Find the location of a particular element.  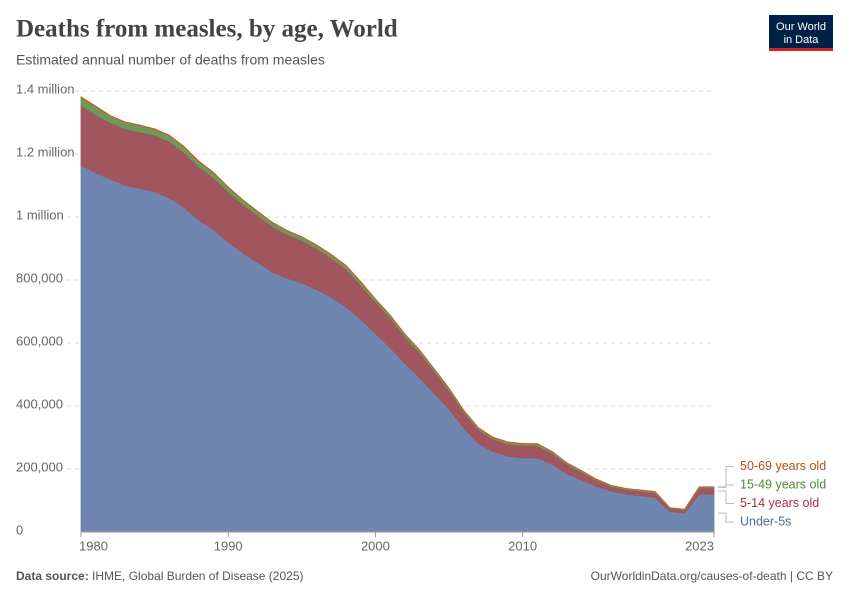

x-tick-label: 1980 is located at coordinates (93, 545).